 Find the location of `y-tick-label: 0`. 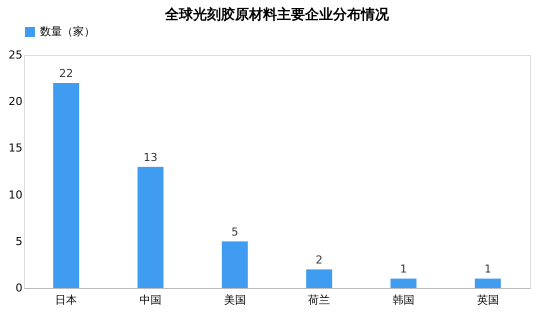

y-tick-label: 0 is located at coordinates (19, 288).